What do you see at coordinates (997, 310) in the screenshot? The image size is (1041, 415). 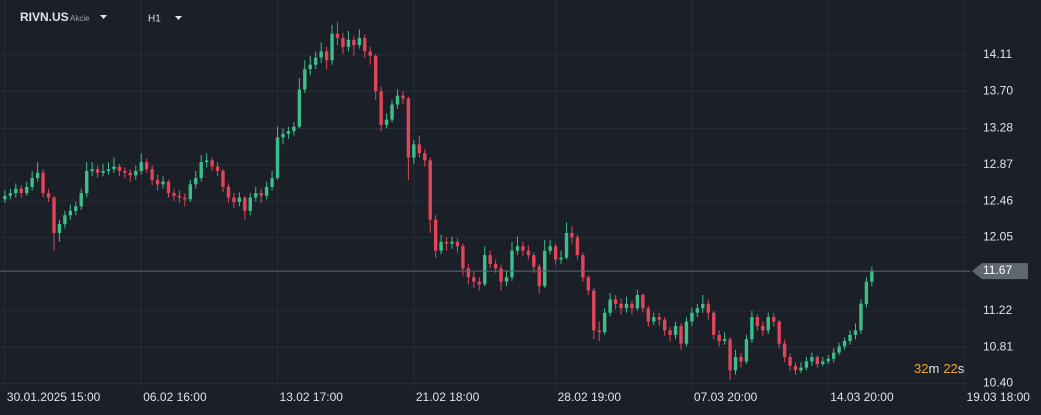 I see `y-tick-label: 11.22` at bounding box center [997, 310].